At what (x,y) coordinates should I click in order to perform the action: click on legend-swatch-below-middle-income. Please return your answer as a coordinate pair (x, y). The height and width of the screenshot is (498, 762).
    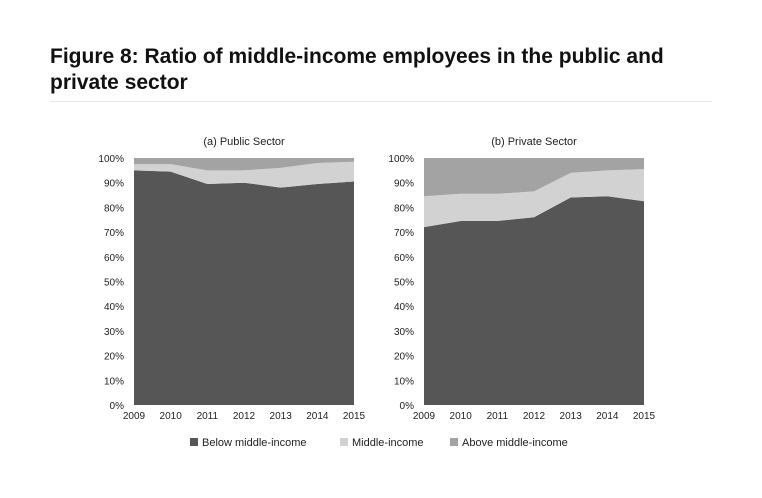
    Looking at the image, I should click on (194, 442).